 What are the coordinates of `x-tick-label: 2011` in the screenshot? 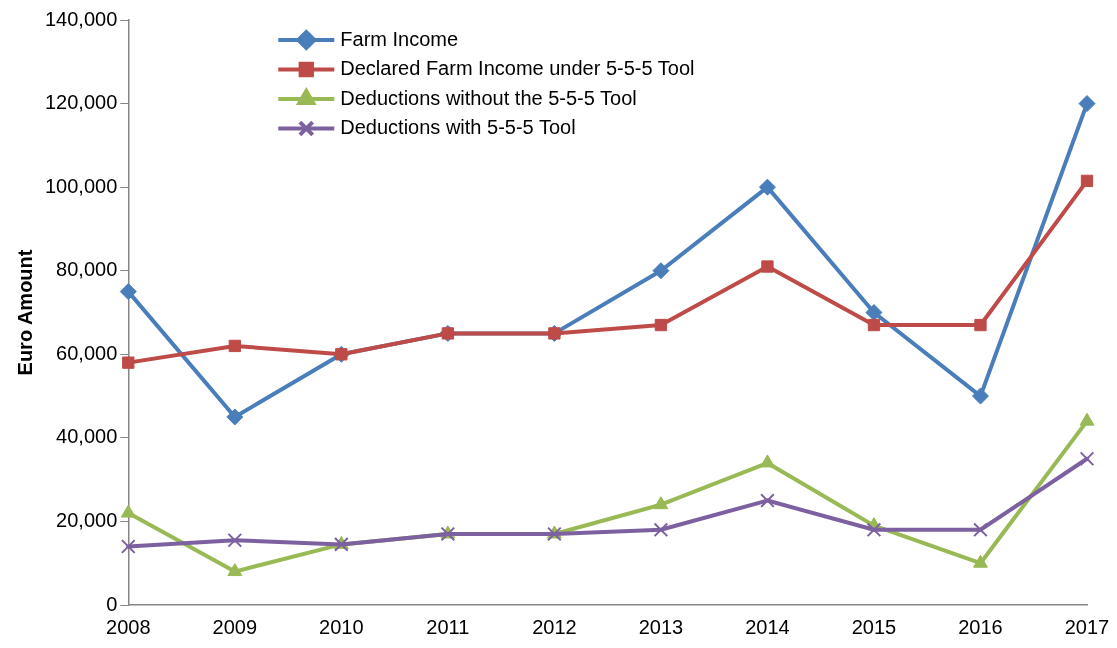 It's located at (448, 626).